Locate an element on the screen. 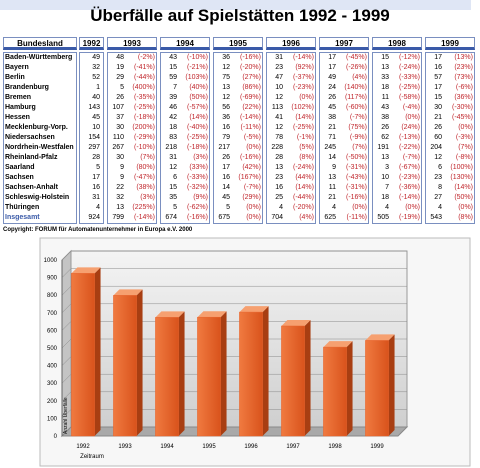  value-cell: 15 is located at coordinates (438, 97).